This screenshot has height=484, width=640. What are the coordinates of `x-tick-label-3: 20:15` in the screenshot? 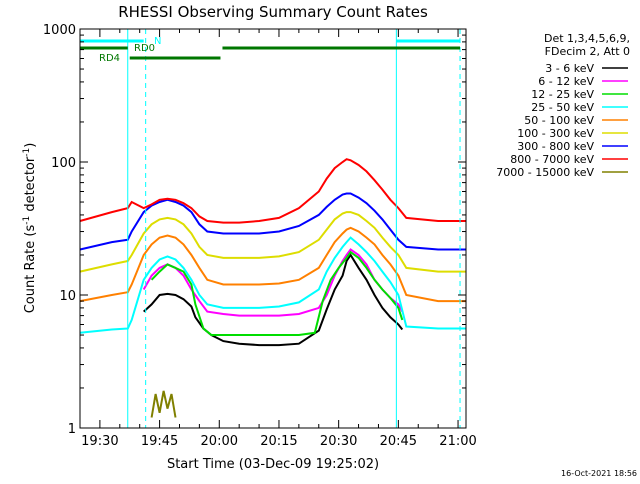 It's located at (278, 441).